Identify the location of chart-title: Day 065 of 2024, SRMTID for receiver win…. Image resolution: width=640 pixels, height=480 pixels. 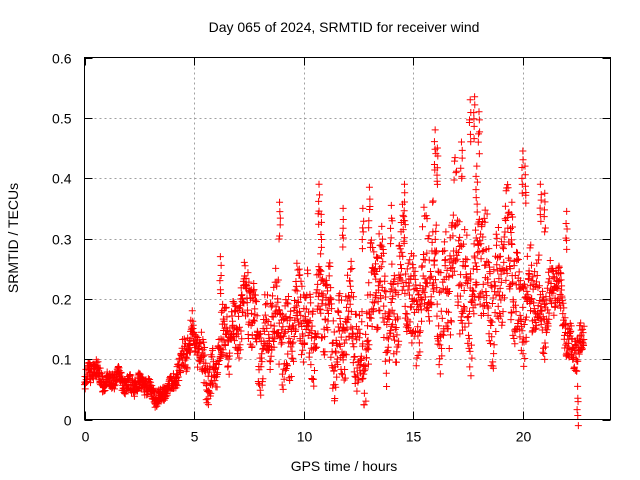
(344, 27).